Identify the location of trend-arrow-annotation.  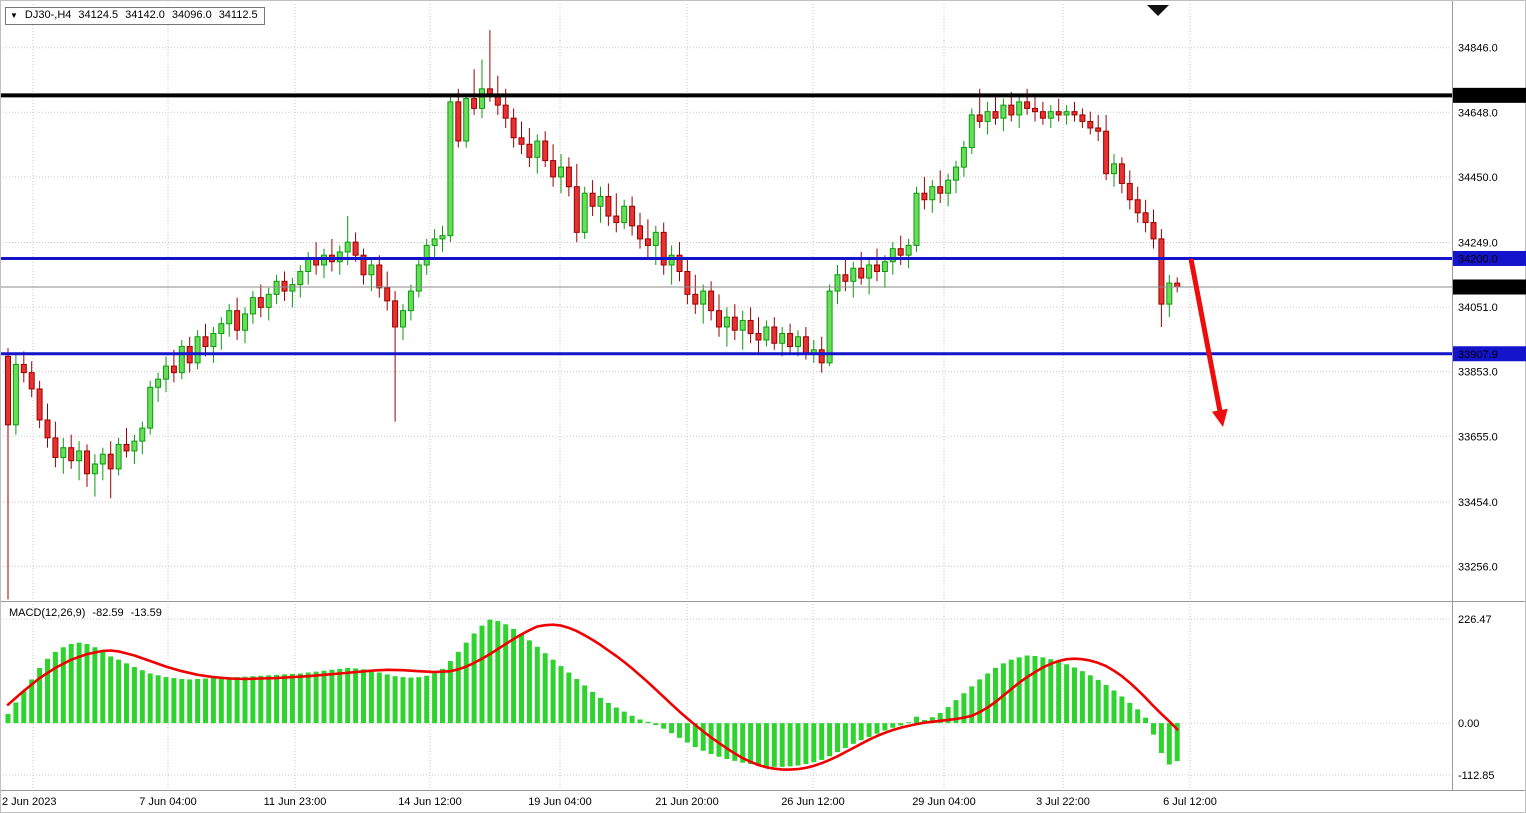
(1208, 342).